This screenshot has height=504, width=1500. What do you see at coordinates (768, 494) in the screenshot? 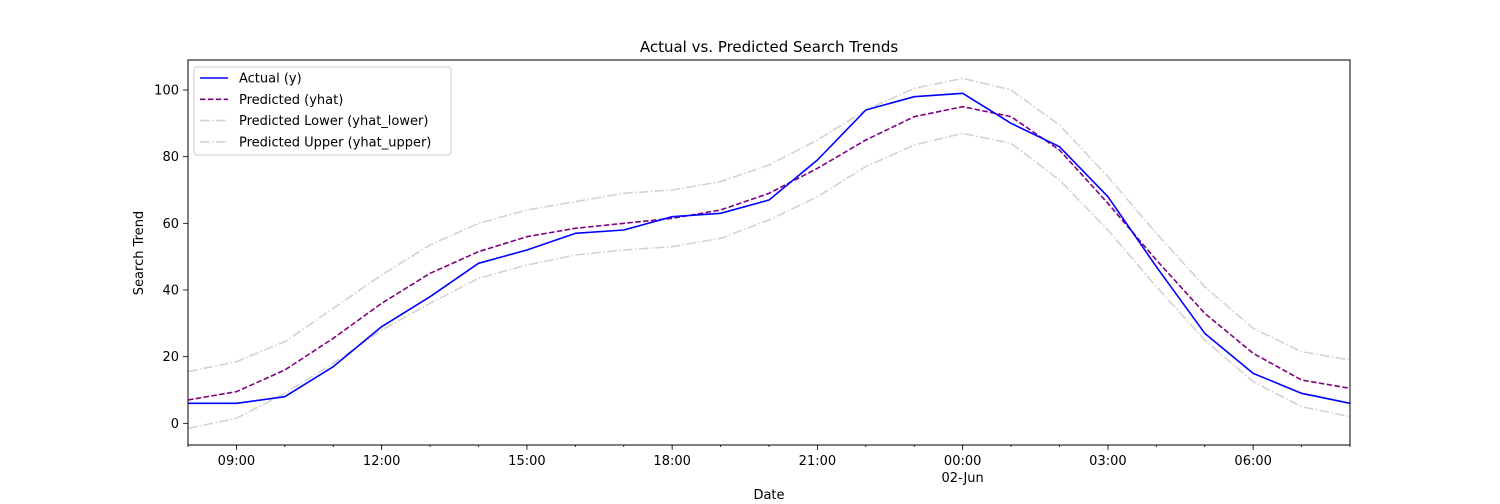
I see `x-axis-label: Date` at bounding box center [768, 494].